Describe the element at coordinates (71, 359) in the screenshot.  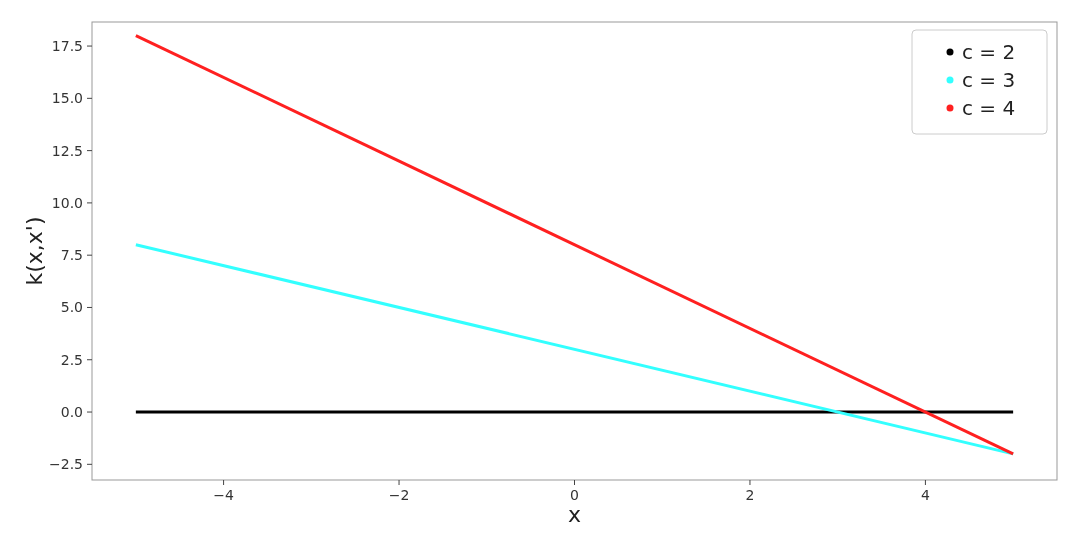
I see `y-tick-label: 2.5` at that location.